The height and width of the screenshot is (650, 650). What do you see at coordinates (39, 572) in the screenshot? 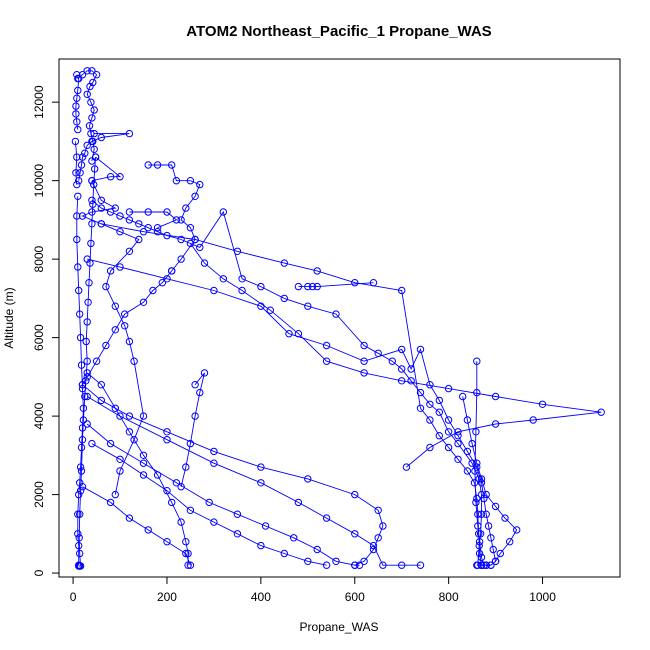
I see `y-tick-label: 0` at bounding box center [39, 572].